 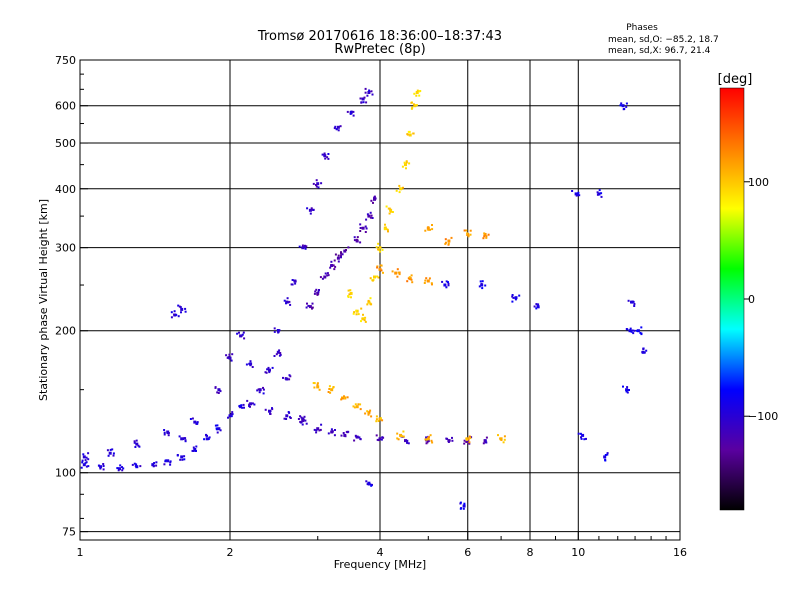 What do you see at coordinates (341, 252) in the screenshot?
I see `series-f2-o-trace-cusp` at bounding box center [341, 252].